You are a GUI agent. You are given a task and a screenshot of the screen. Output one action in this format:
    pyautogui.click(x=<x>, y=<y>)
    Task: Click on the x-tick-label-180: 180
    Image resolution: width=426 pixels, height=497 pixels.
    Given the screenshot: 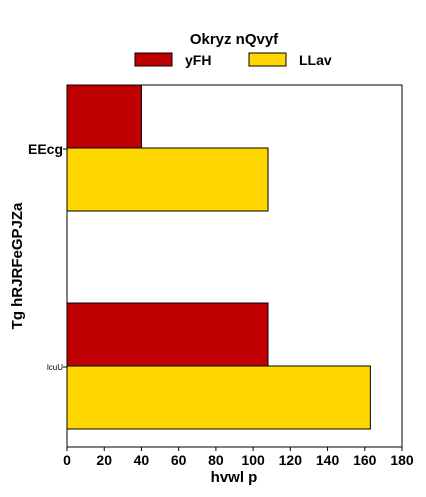 What is the action you would take?
    pyautogui.click(x=402, y=460)
    